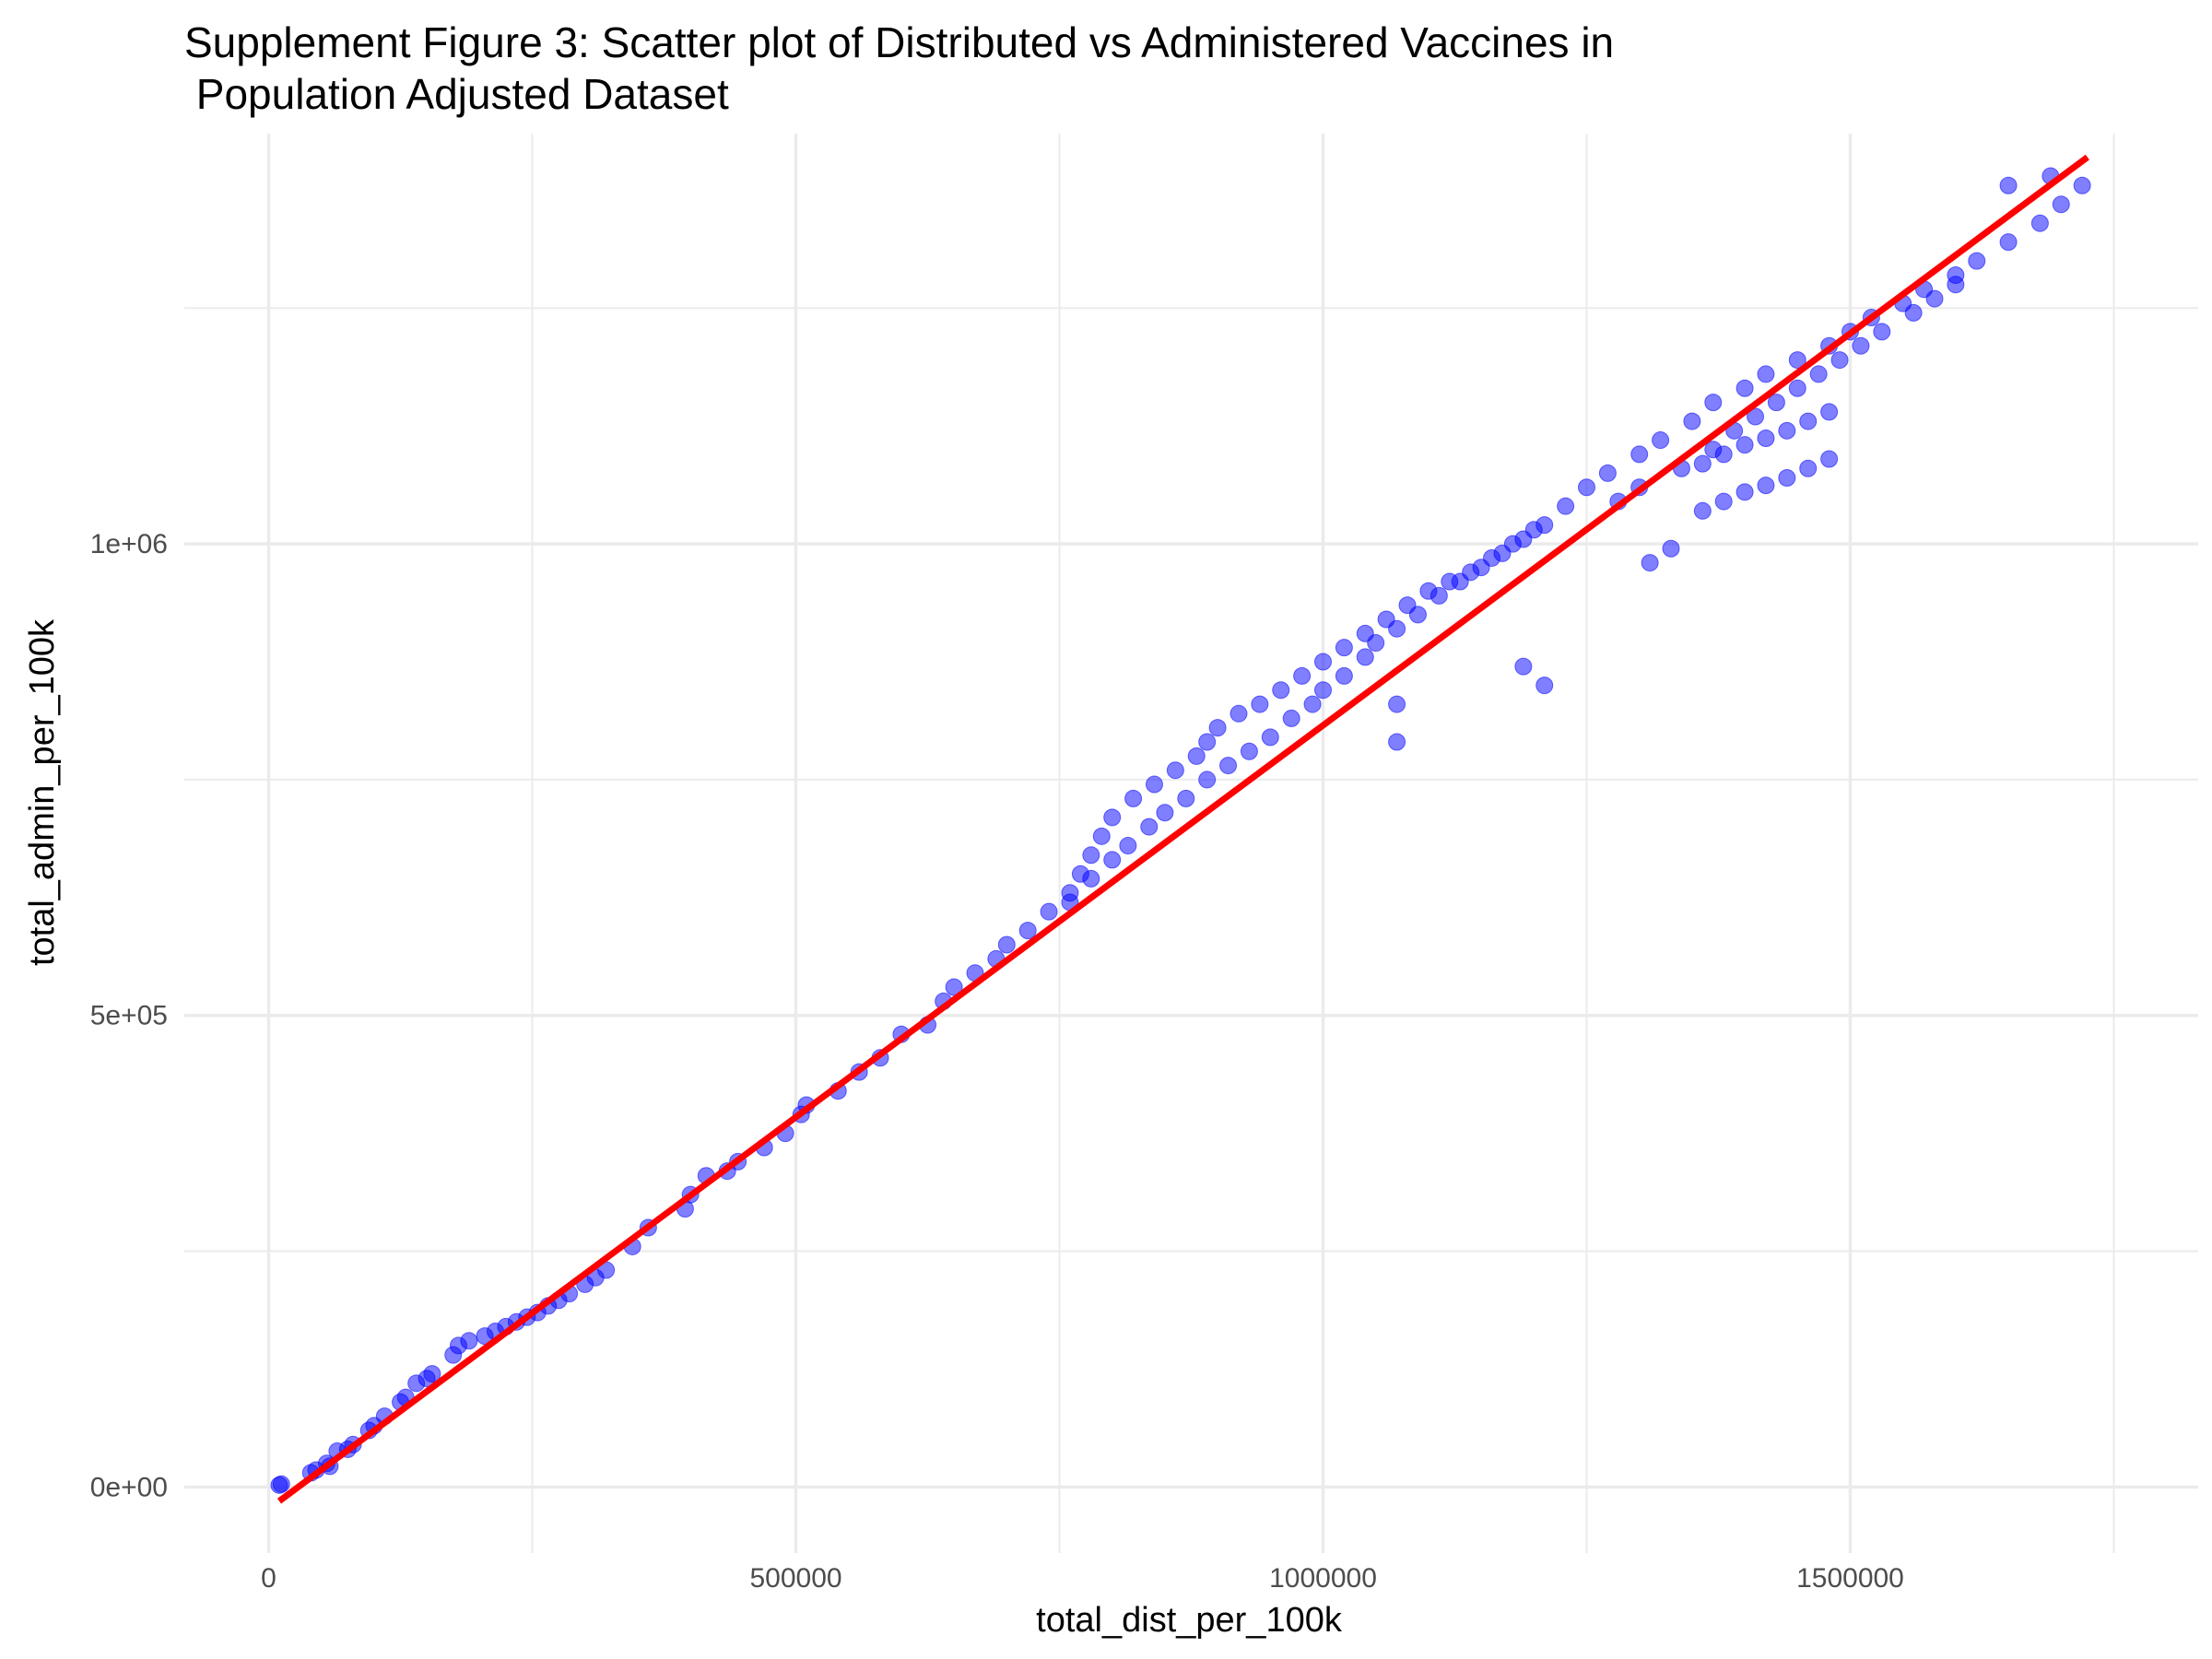 This screenshot has height=1659, width=2212. Describe the element at coordinates (42, 792) in the screenshot. I see `y-axis-title: total_admin_per_100k` at that location.